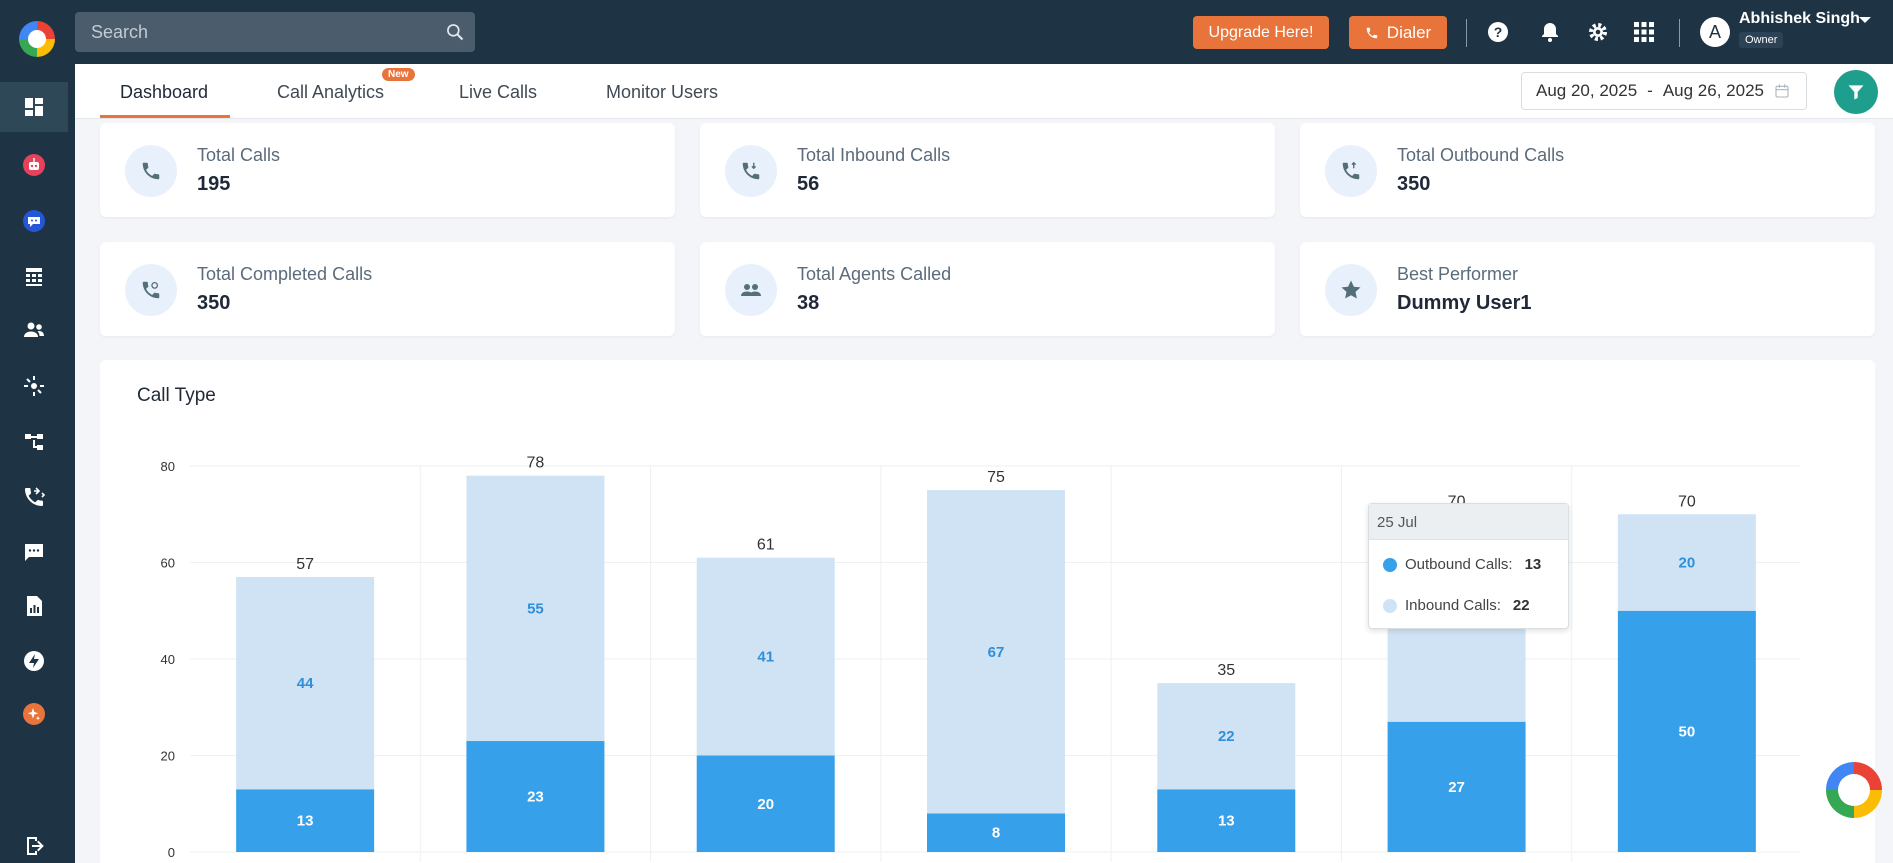  I want to click on y-tick-label: 60, so click(168, 563).